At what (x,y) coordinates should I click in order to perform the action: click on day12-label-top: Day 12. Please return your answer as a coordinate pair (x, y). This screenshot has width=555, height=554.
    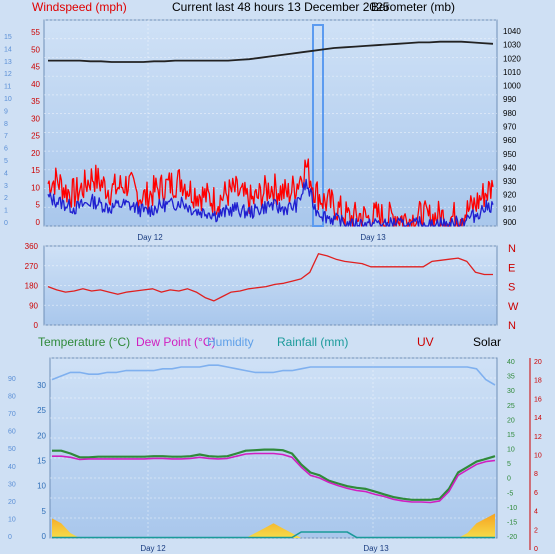
    Looking at the image, I should click on (150, 237).